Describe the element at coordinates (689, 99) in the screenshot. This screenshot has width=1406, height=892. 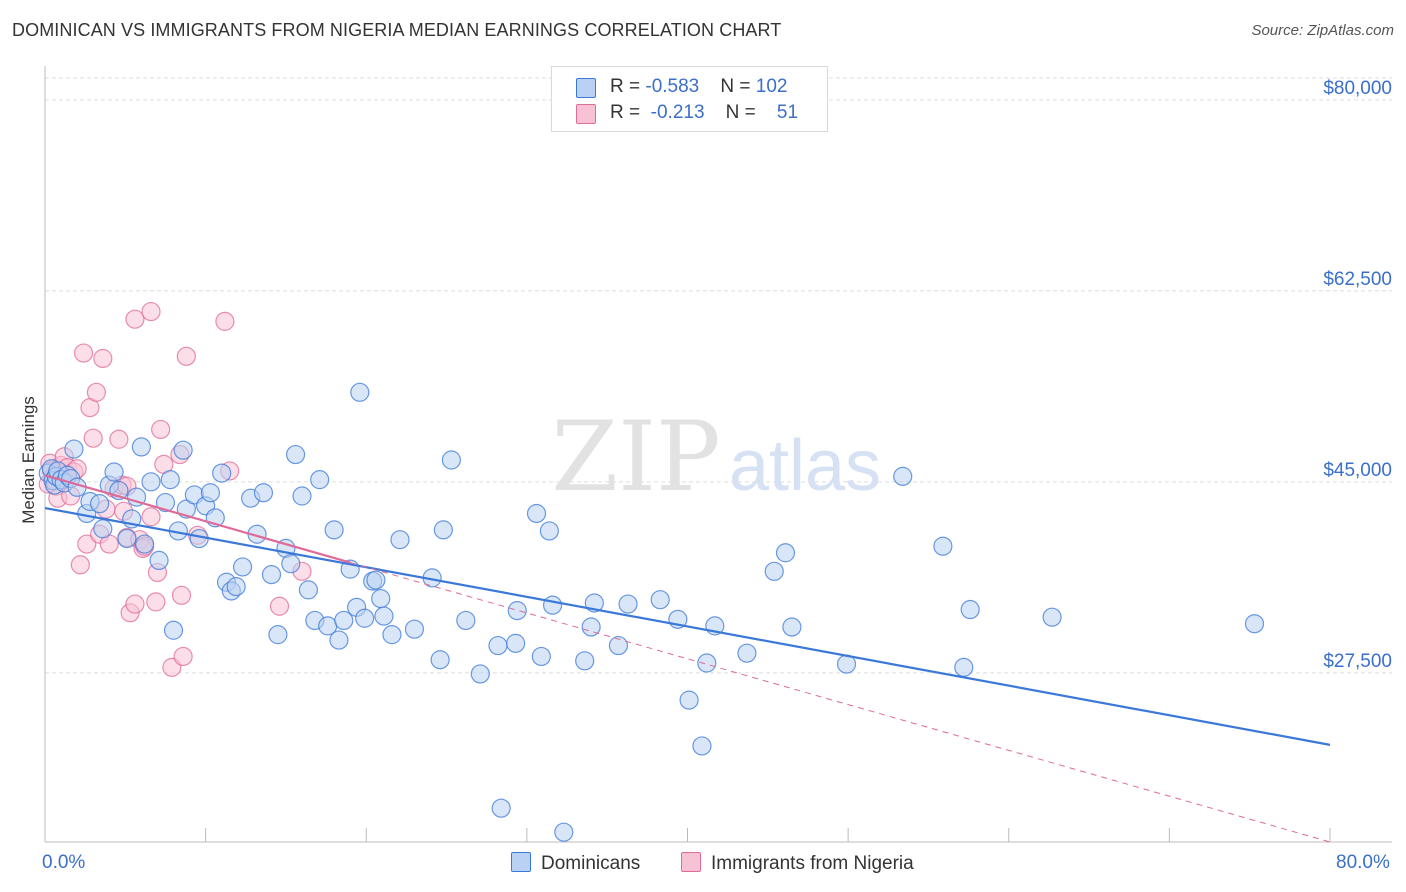
I see `correlation-legend: R = -0.583 N = 102 R = -0.213 N = 51` at that location.